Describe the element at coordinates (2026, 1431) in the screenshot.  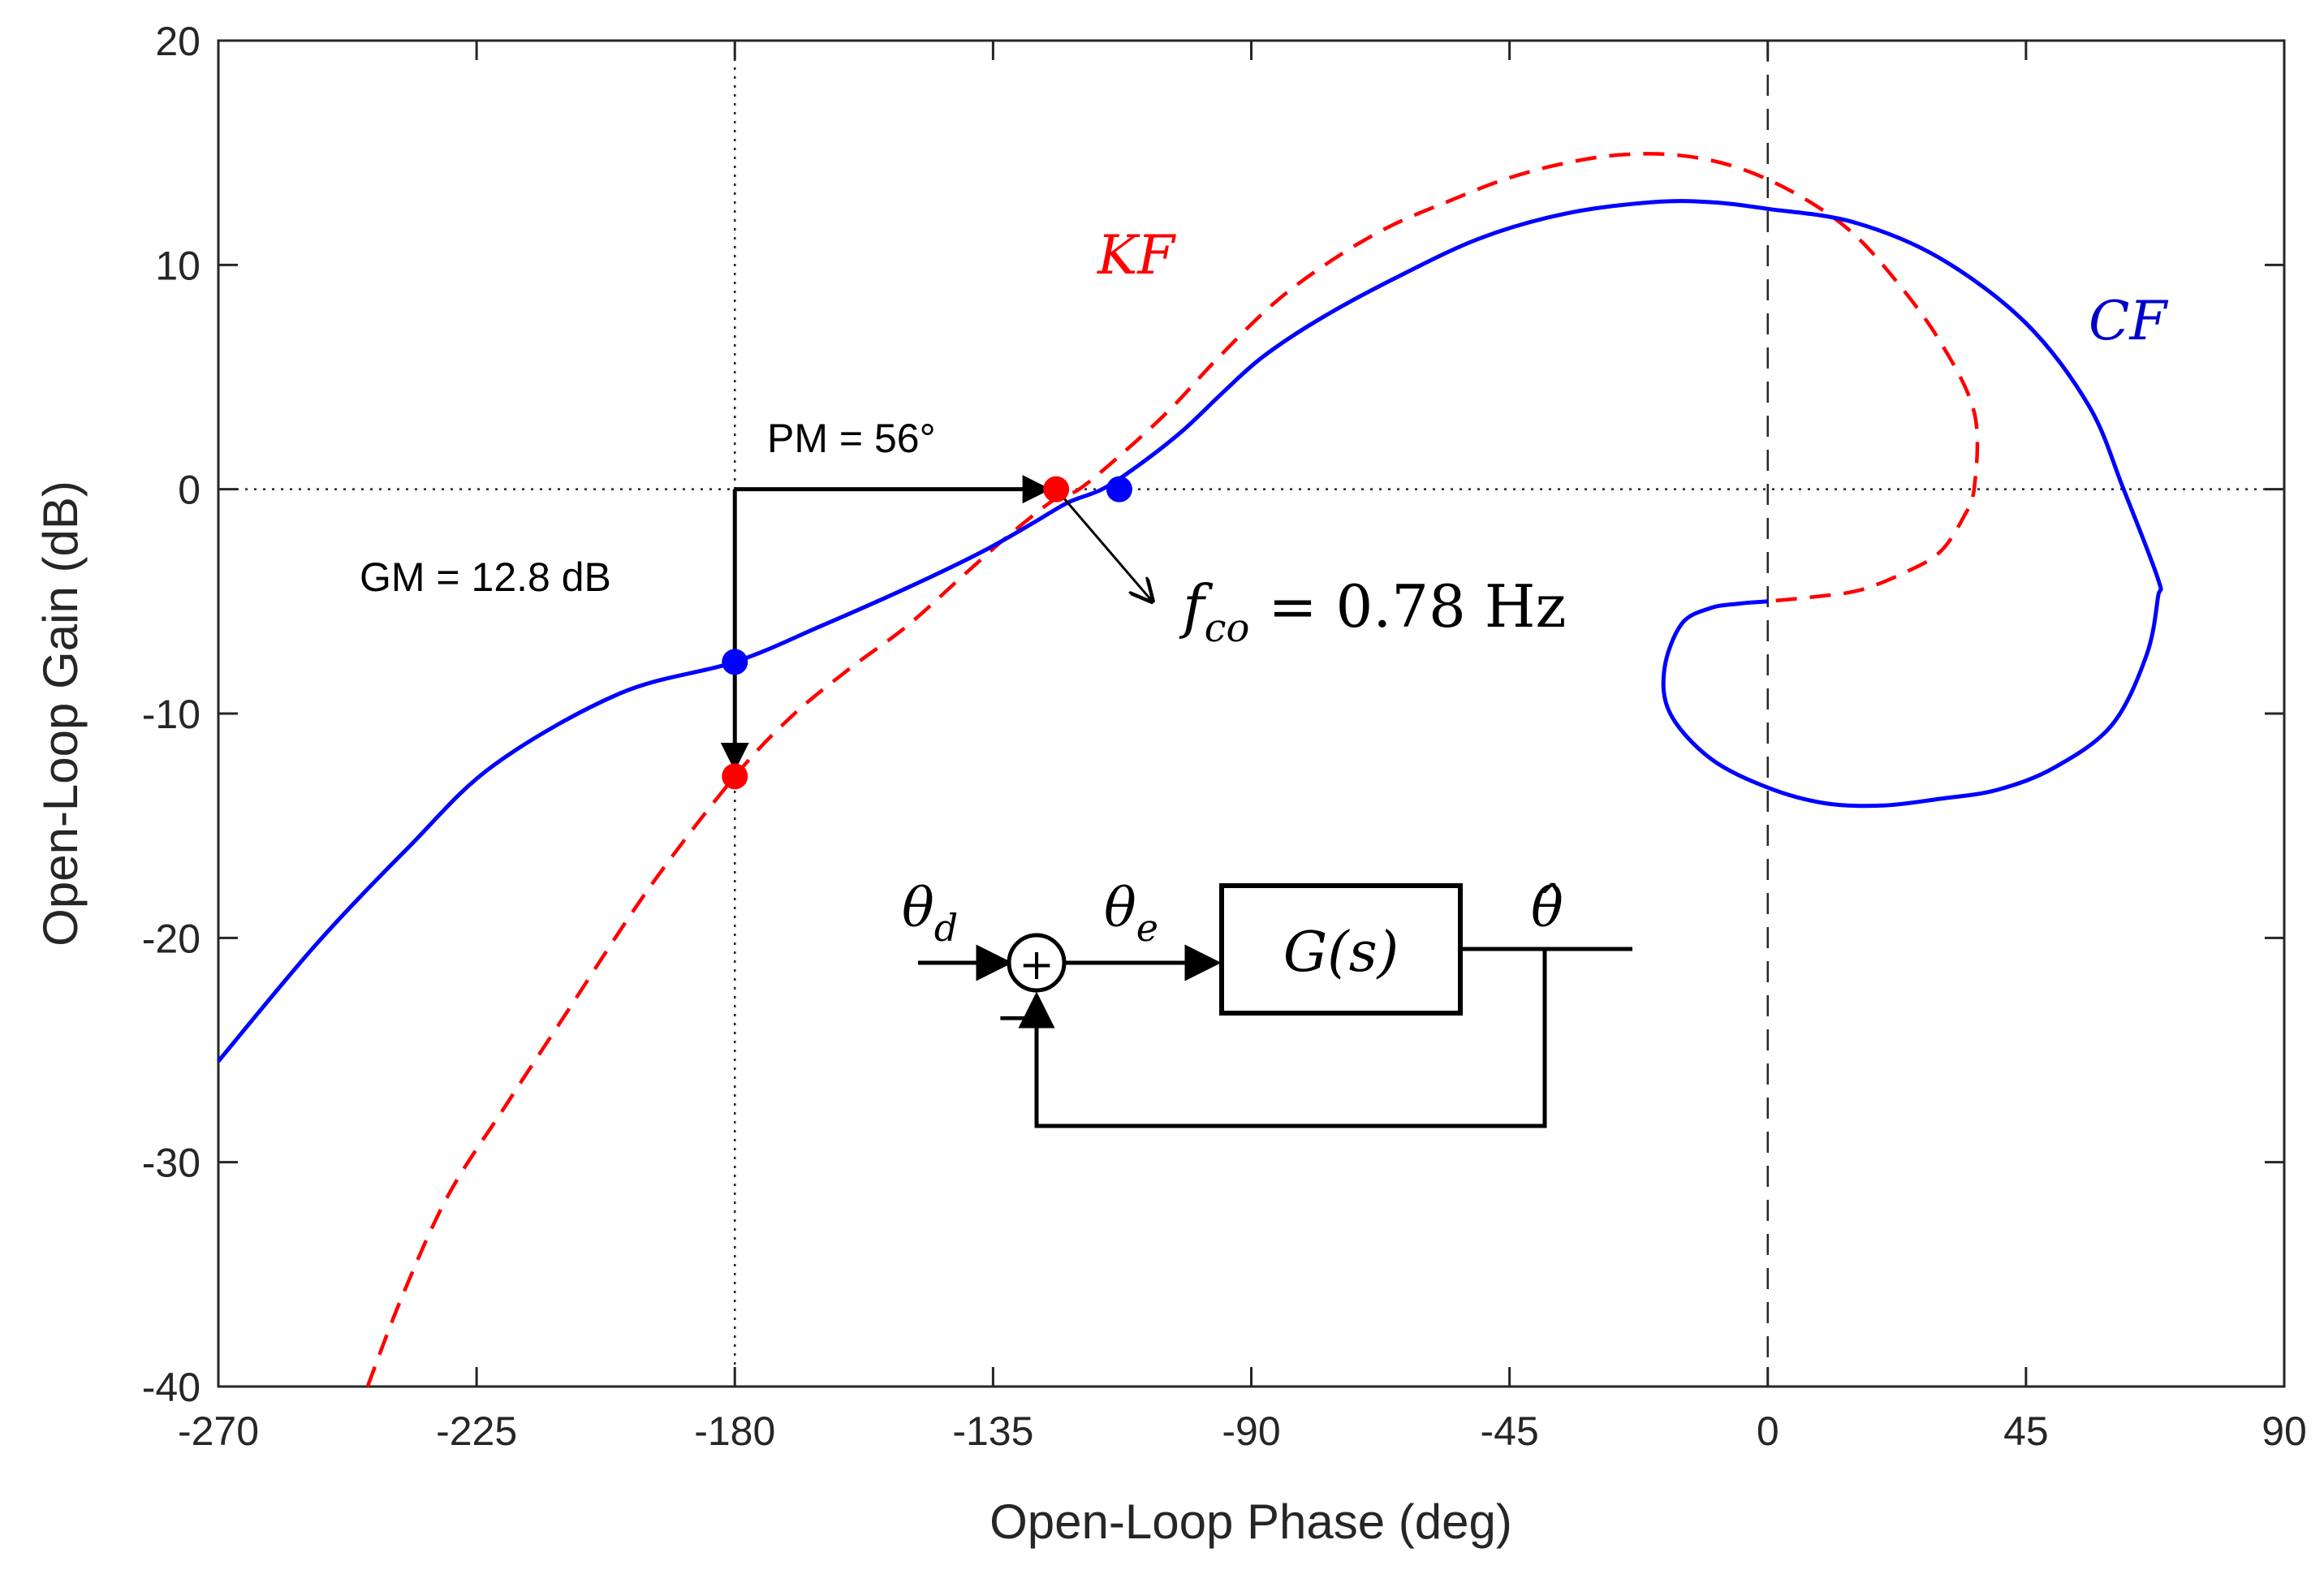
I see `x-tick-label: 45` at that location.